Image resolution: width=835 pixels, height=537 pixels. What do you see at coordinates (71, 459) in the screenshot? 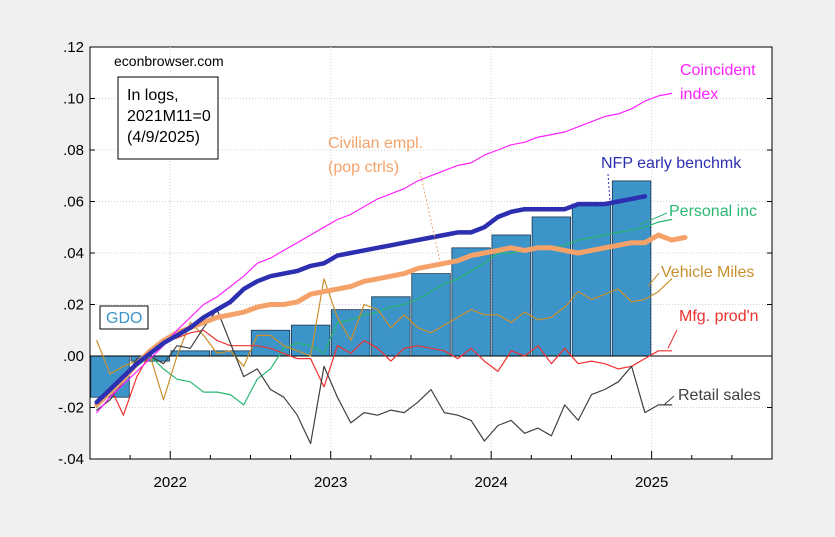
I see `y-tick-label: -.04` at bounding box center [71, 459].